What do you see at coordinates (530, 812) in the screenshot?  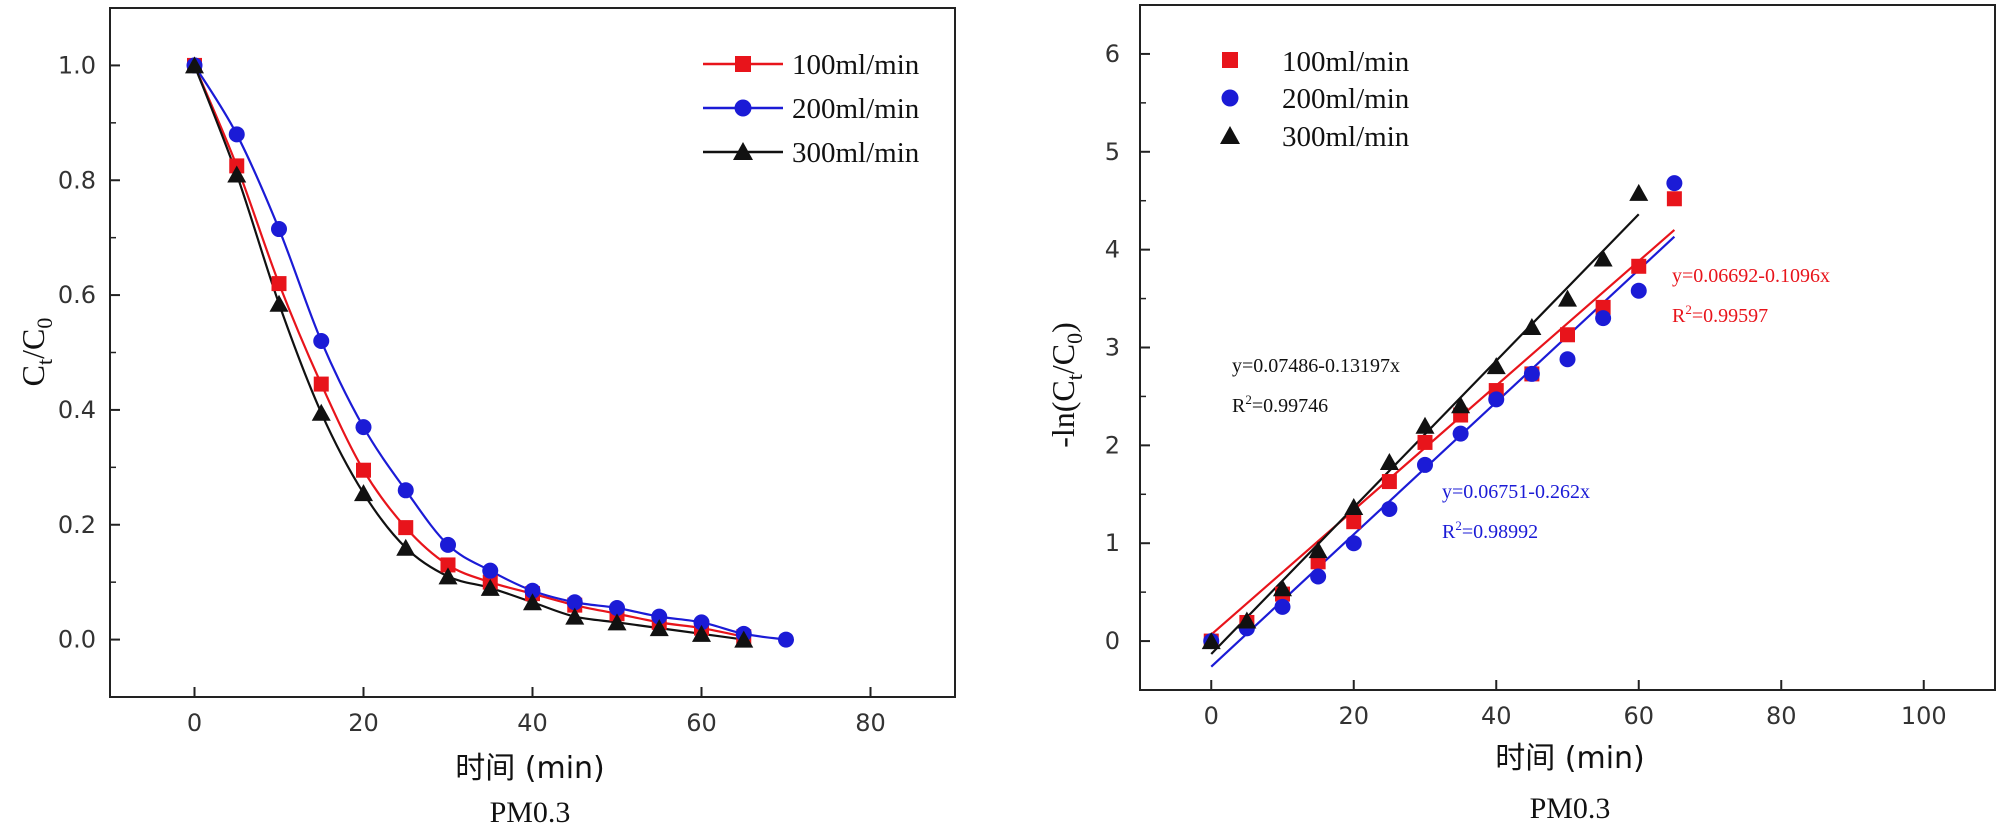 I see `left-caption: PM0.3` at bounding box center [530, 812].